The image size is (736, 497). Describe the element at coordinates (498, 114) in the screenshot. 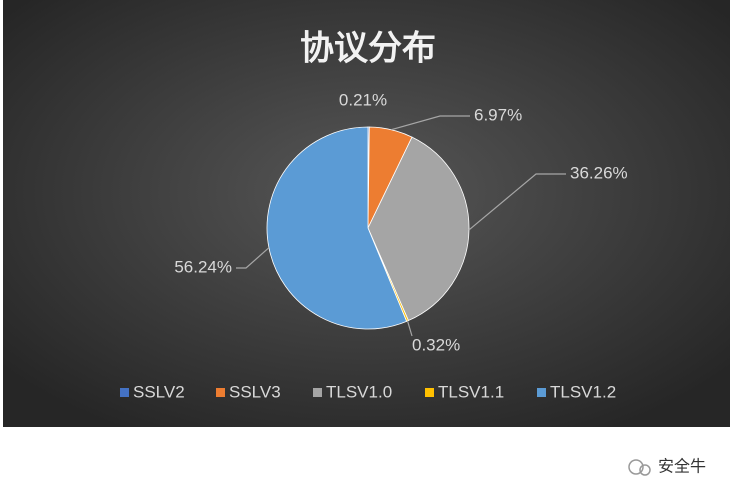

I see `data-label: 6.97%` at that location.